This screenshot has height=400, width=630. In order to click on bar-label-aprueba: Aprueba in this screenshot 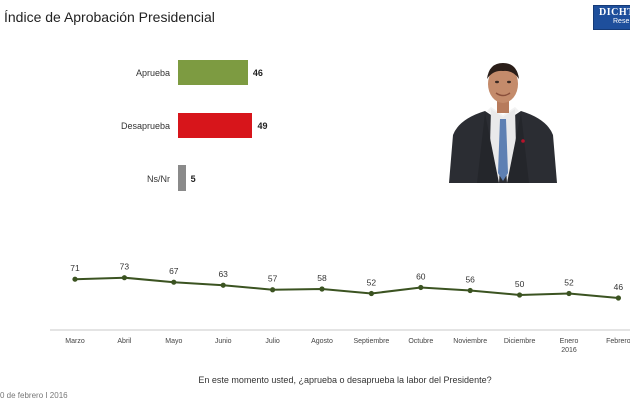, I will do `click(152, 73)`.